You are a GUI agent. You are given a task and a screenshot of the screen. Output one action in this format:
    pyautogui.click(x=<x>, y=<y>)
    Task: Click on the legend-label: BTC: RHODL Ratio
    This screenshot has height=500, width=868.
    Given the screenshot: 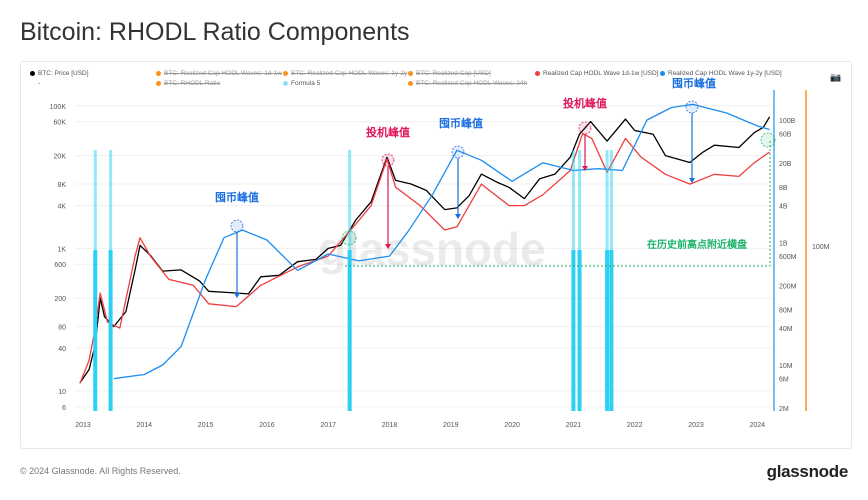 What is the action you would take?
    pyautogui.click(x=192, y=83)
    